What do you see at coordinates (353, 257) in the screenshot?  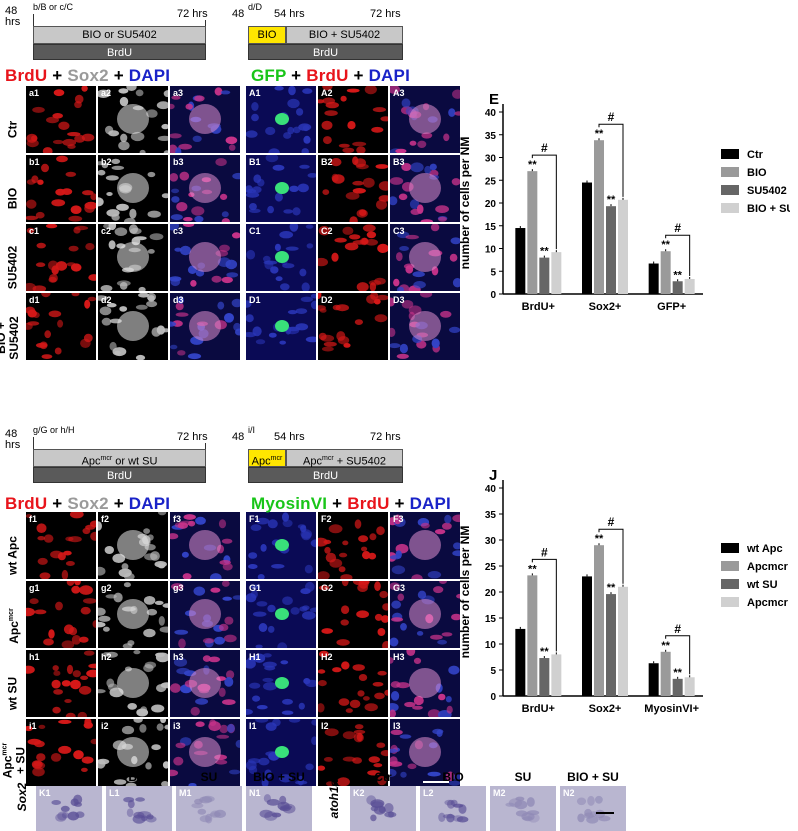 I see `micrograph-C2: C2` at bounding box center [353, 257].